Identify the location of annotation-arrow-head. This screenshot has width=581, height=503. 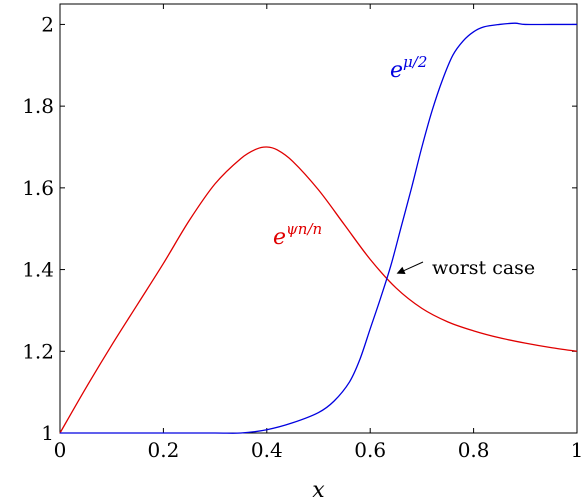
(401, 270).